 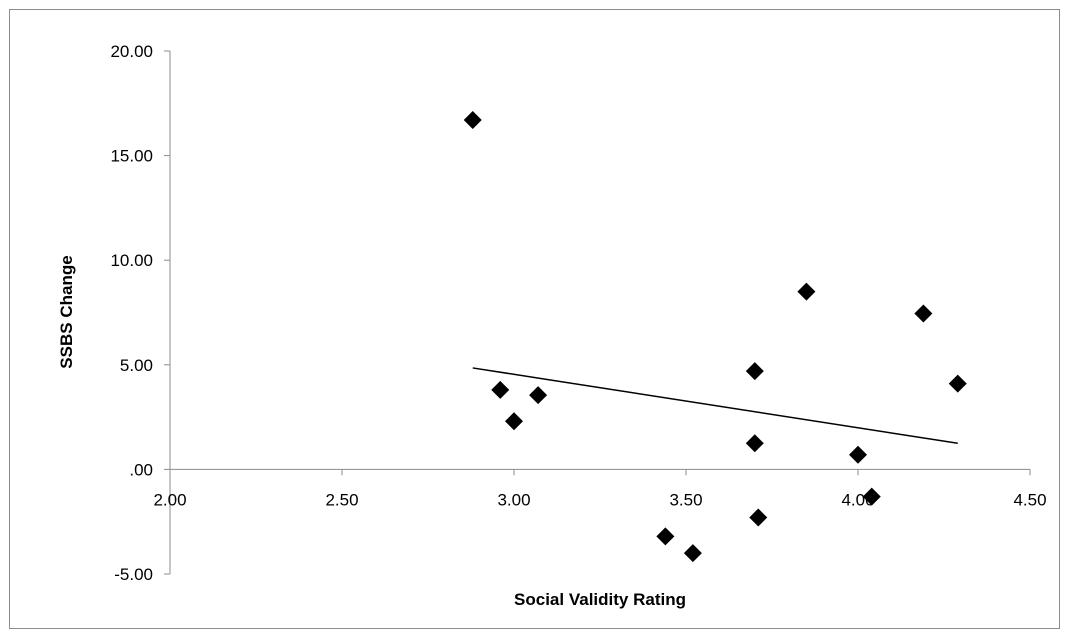 What do you see at coordinates (133, 574) in the screenshot?
I see `y-tick-label: -5.00` at bounding box center [133, 574].